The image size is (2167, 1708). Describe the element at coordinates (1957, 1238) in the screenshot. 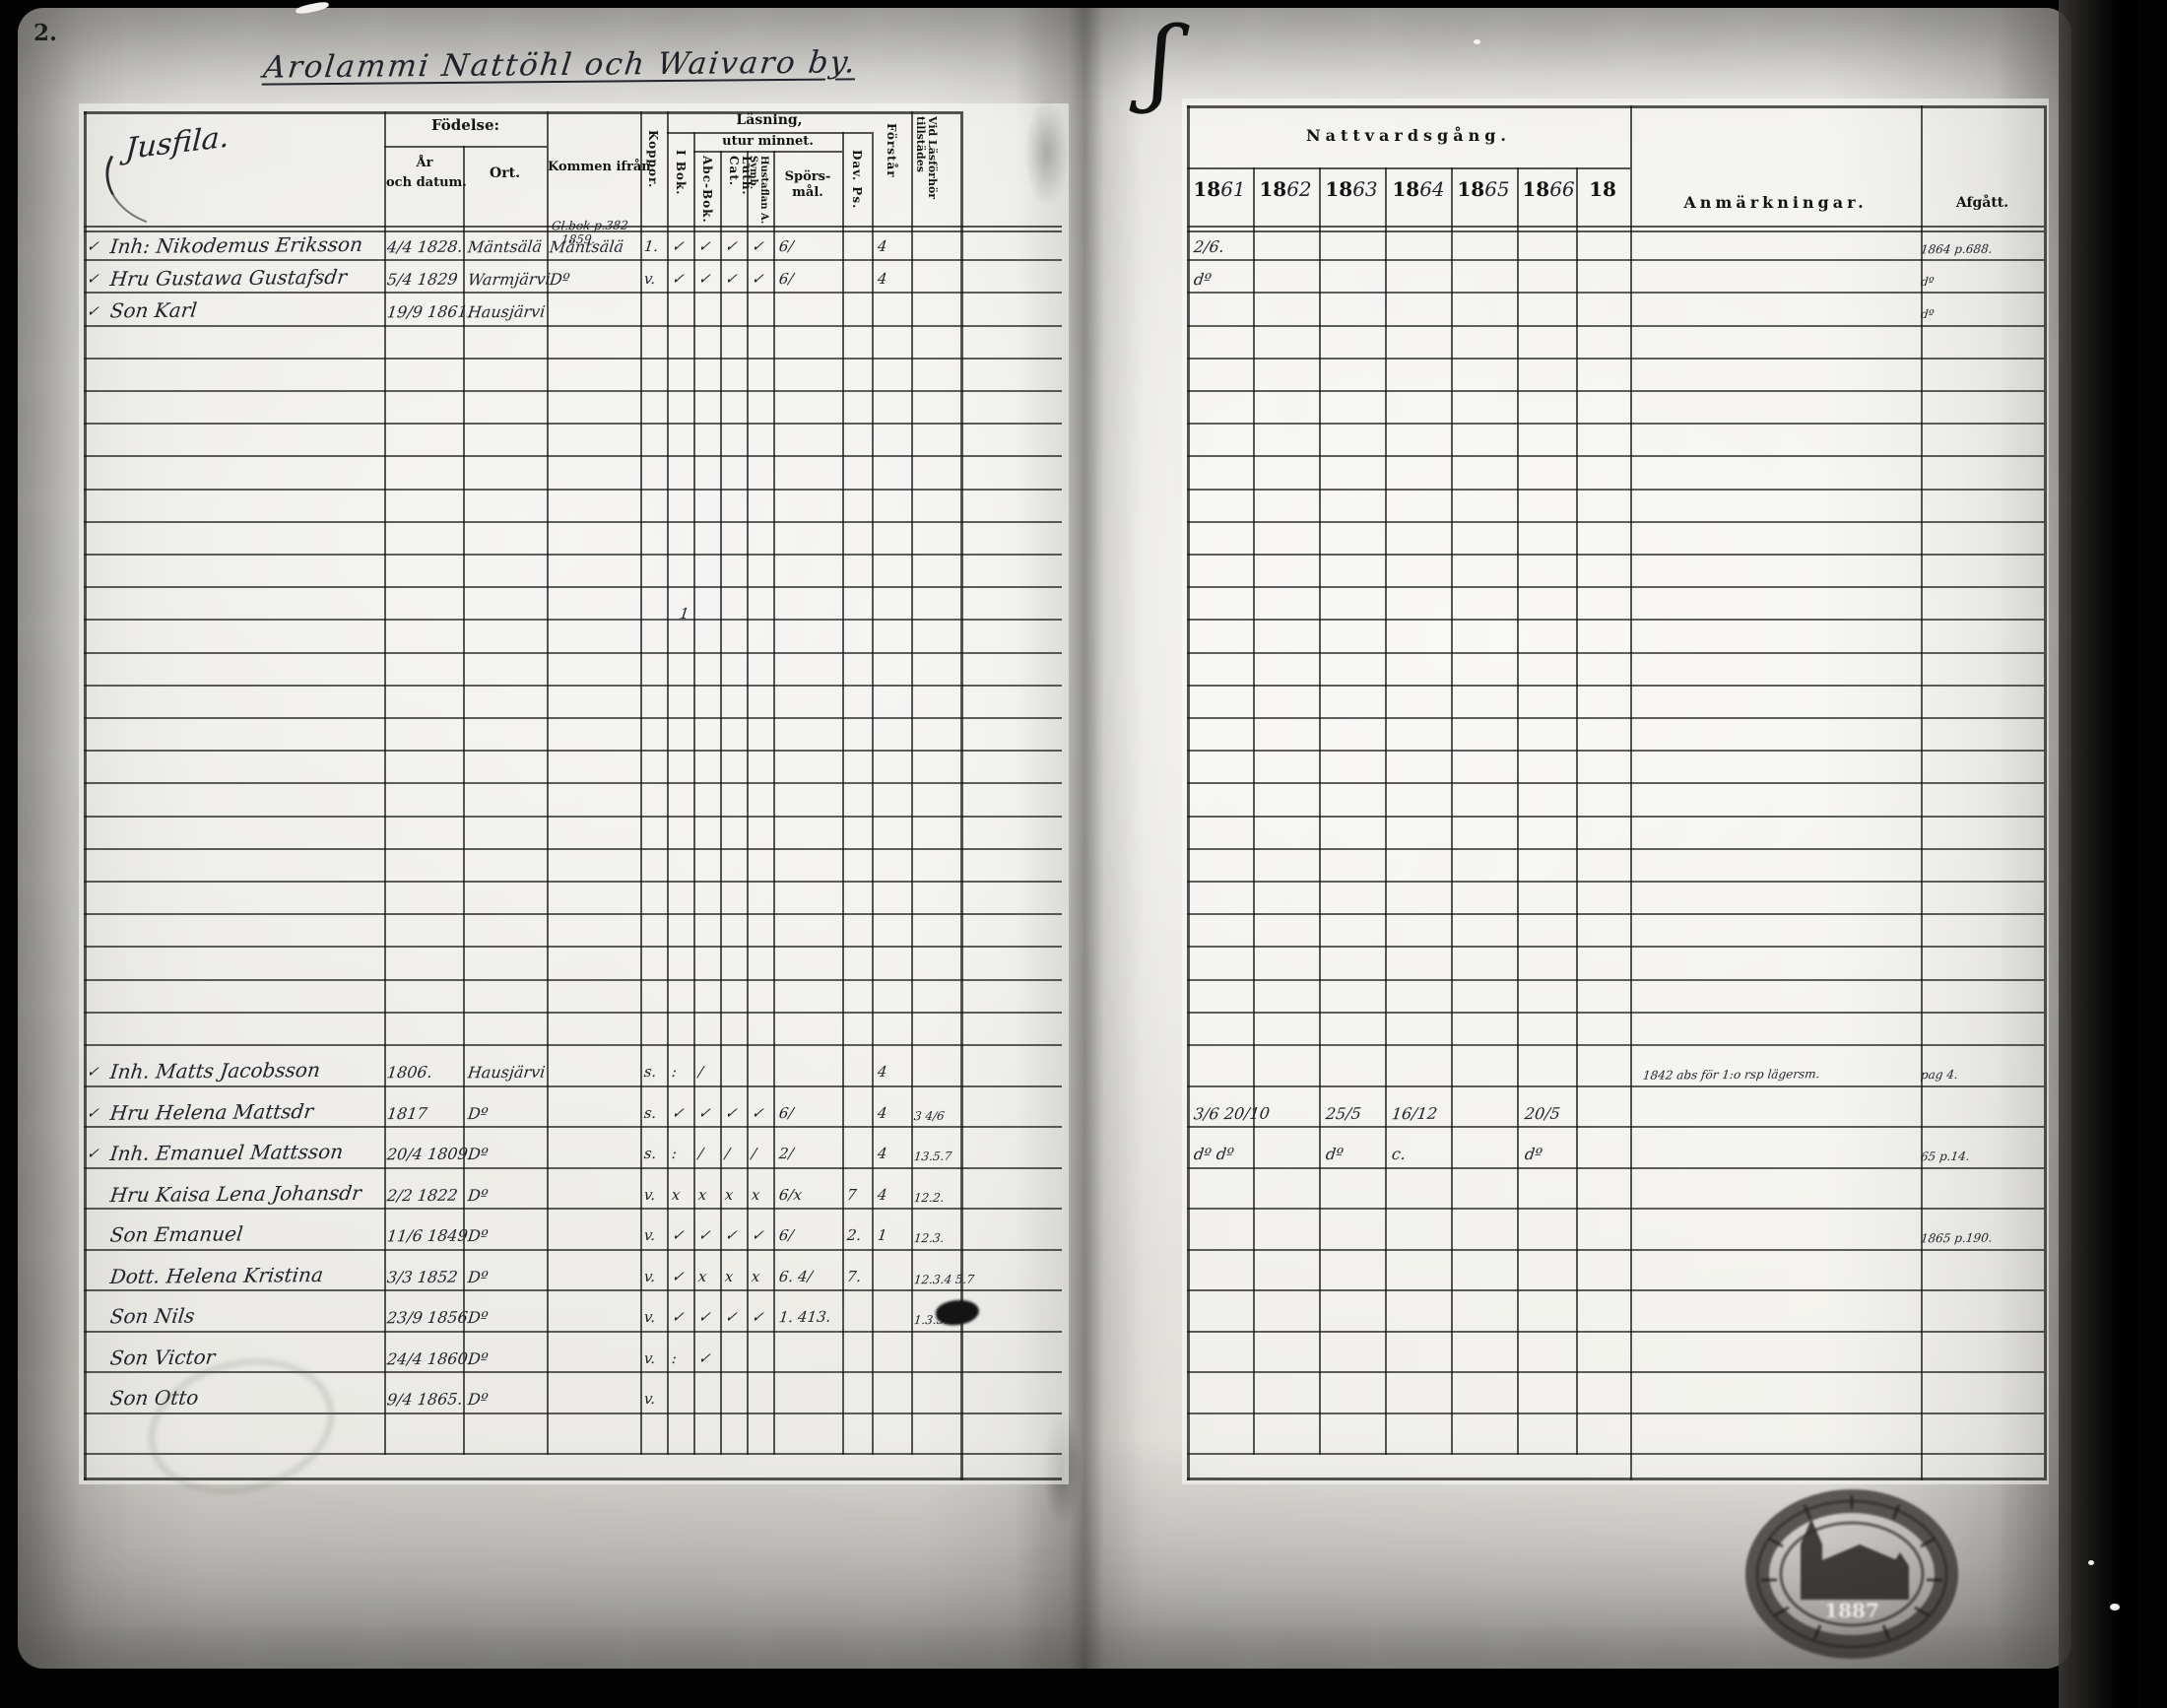

I see `record-cell-afgatt: 1865 p.190.` at that location.